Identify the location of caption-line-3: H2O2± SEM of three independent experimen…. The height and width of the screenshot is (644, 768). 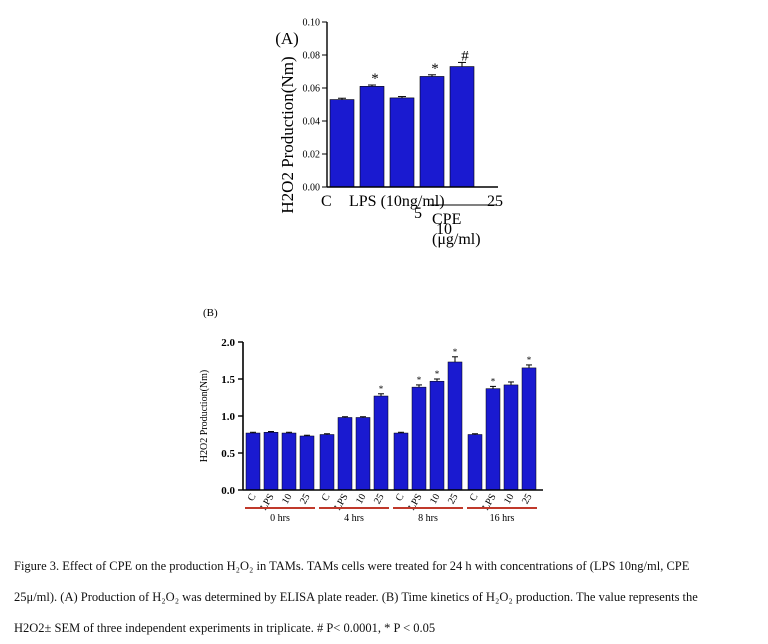
(225, 628).